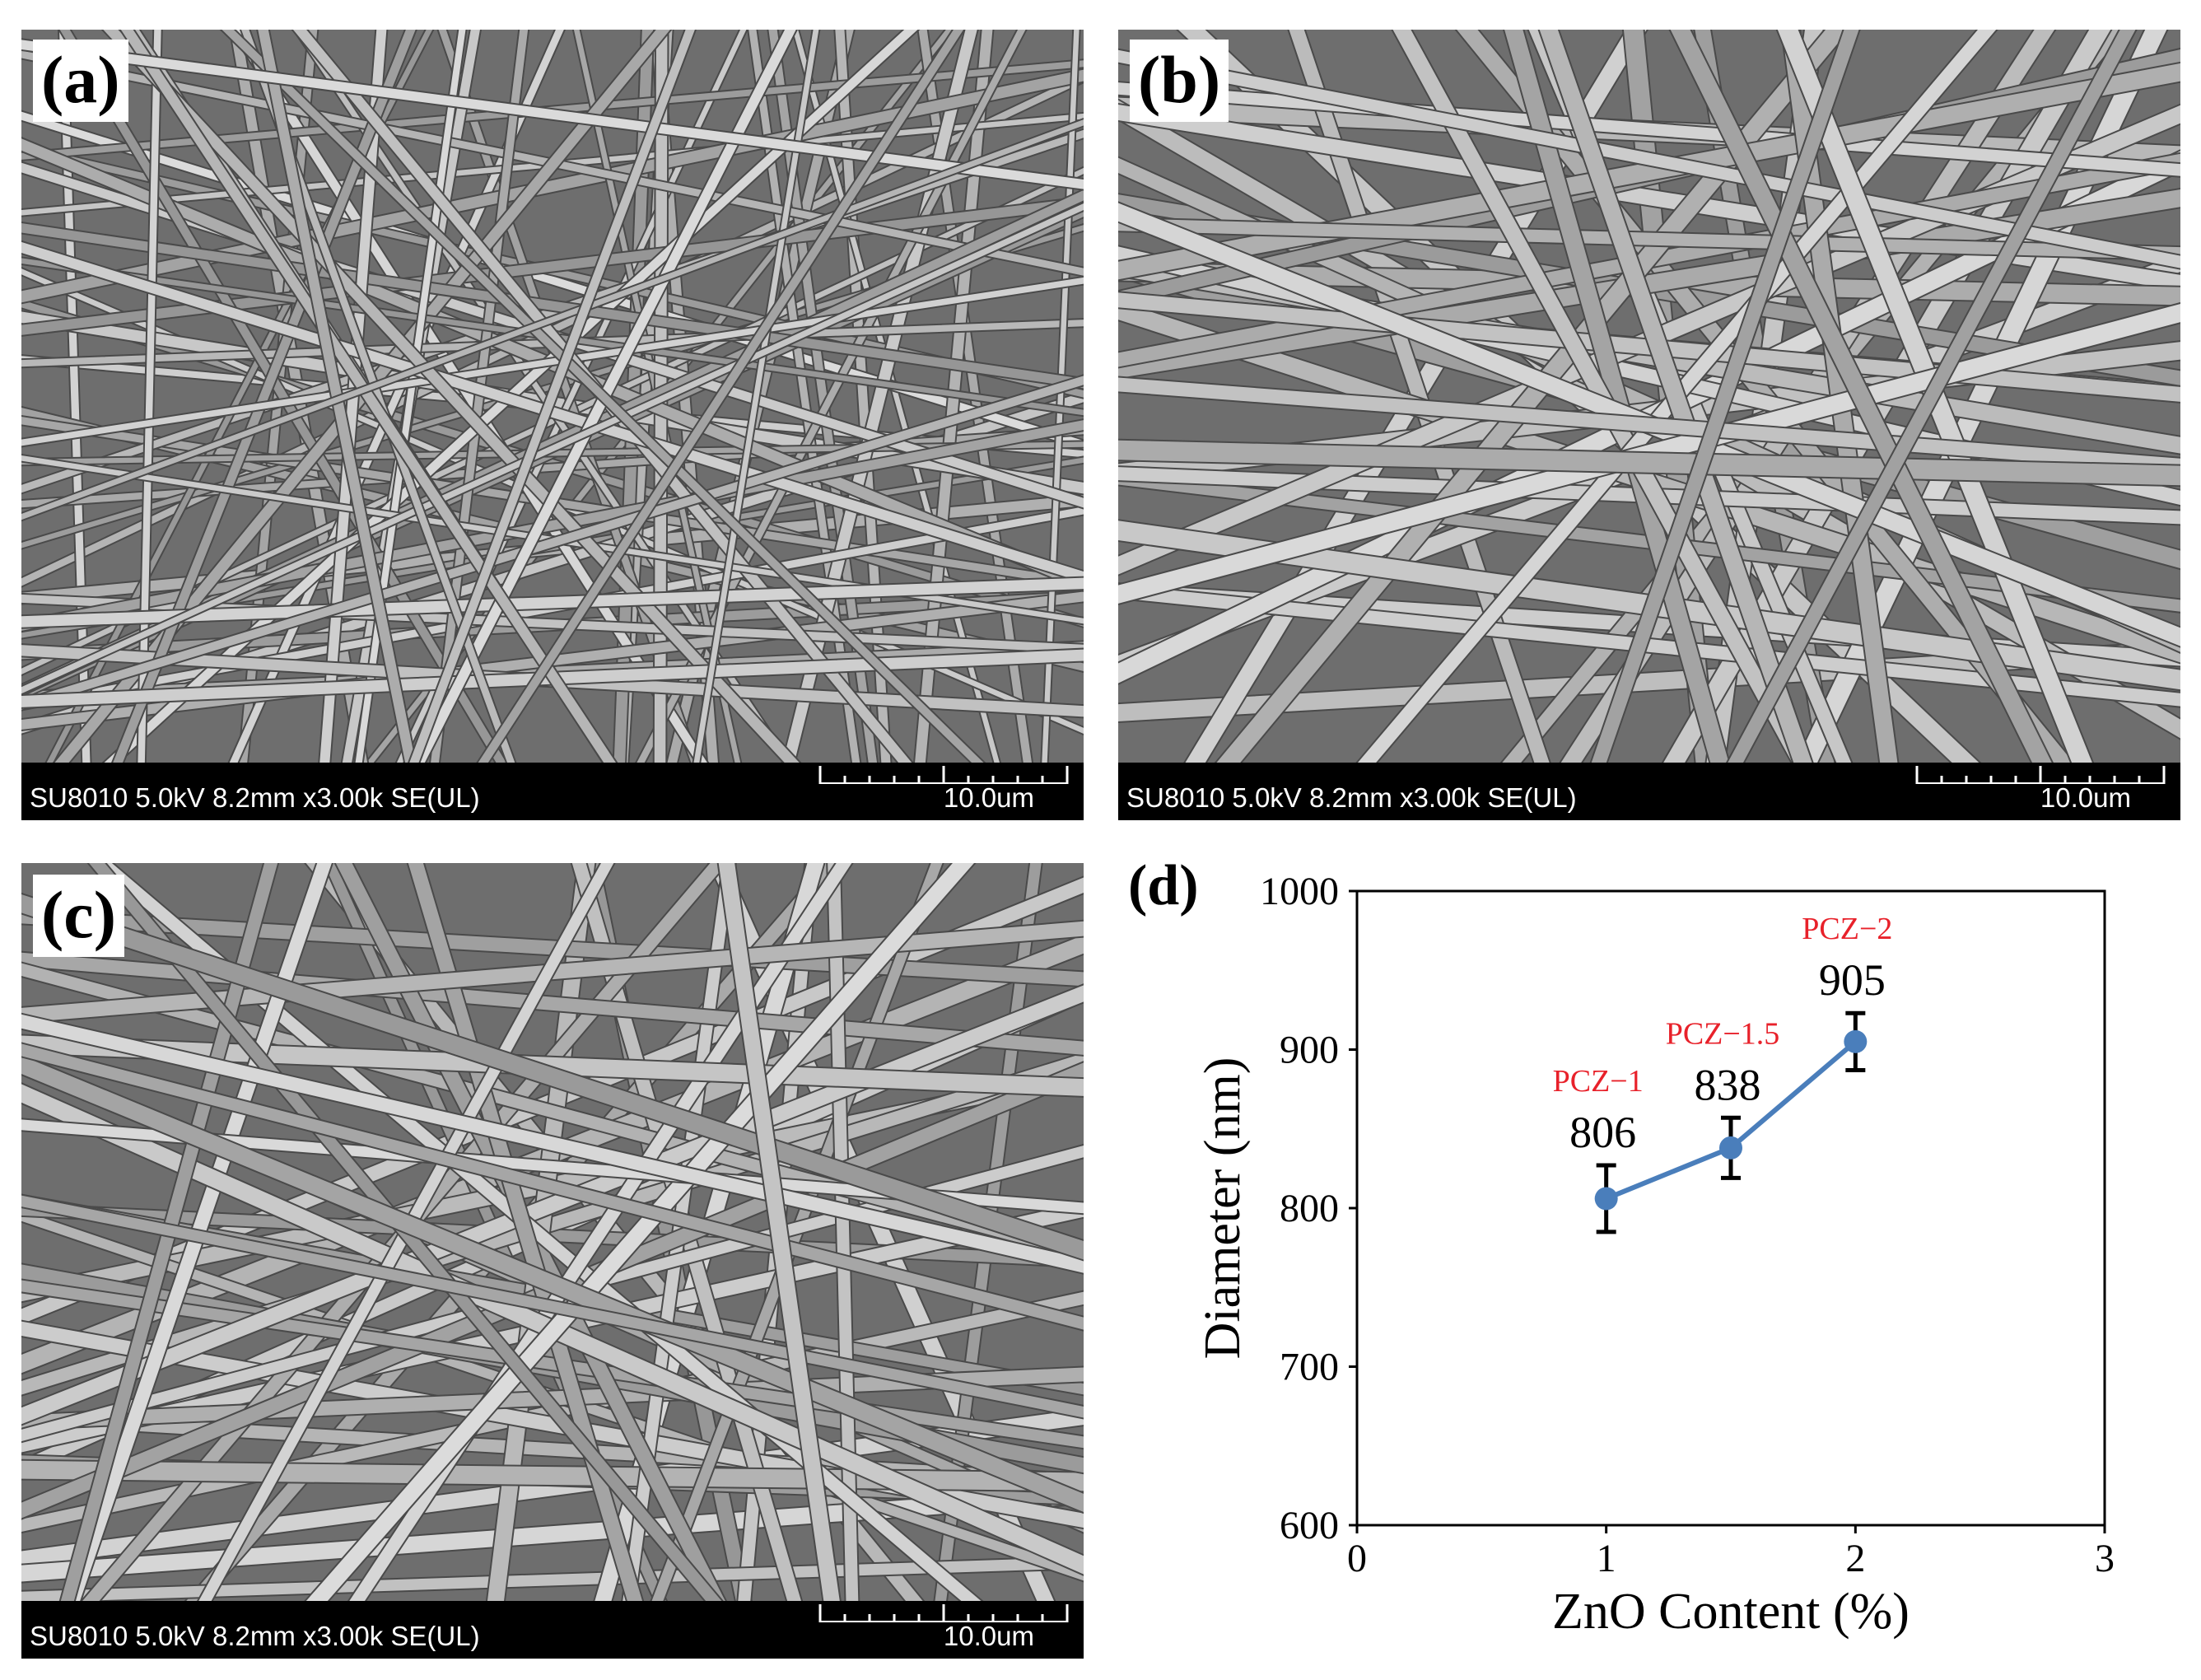  I want to click on y-tick-label: 800, so click(1309, 1208).